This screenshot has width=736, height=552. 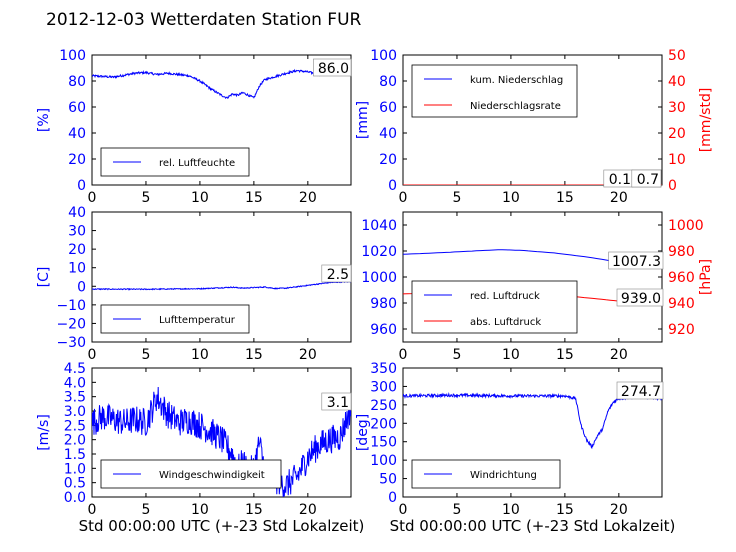 What do you see at coordinates (383, 443) in the screenshot?
I see `y-tick-label: 150` at bounding box center [383, 443].